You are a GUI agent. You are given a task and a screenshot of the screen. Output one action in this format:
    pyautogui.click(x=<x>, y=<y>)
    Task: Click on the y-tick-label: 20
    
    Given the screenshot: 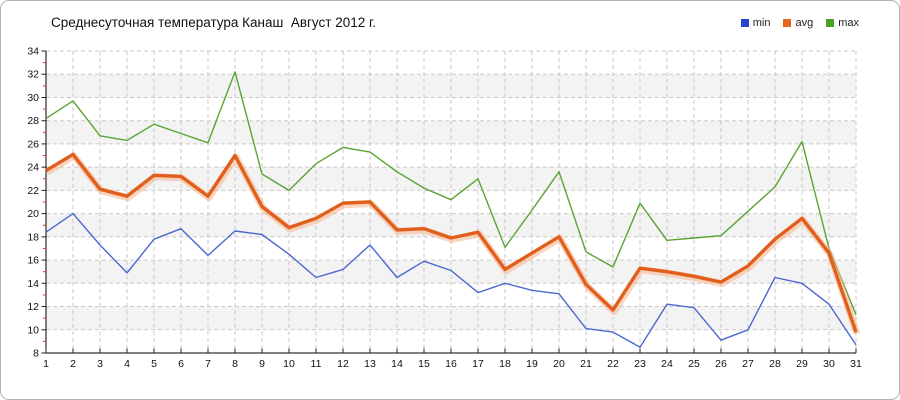 What is the action you would take?
    pyautogui.click(x=33, y=214)
    